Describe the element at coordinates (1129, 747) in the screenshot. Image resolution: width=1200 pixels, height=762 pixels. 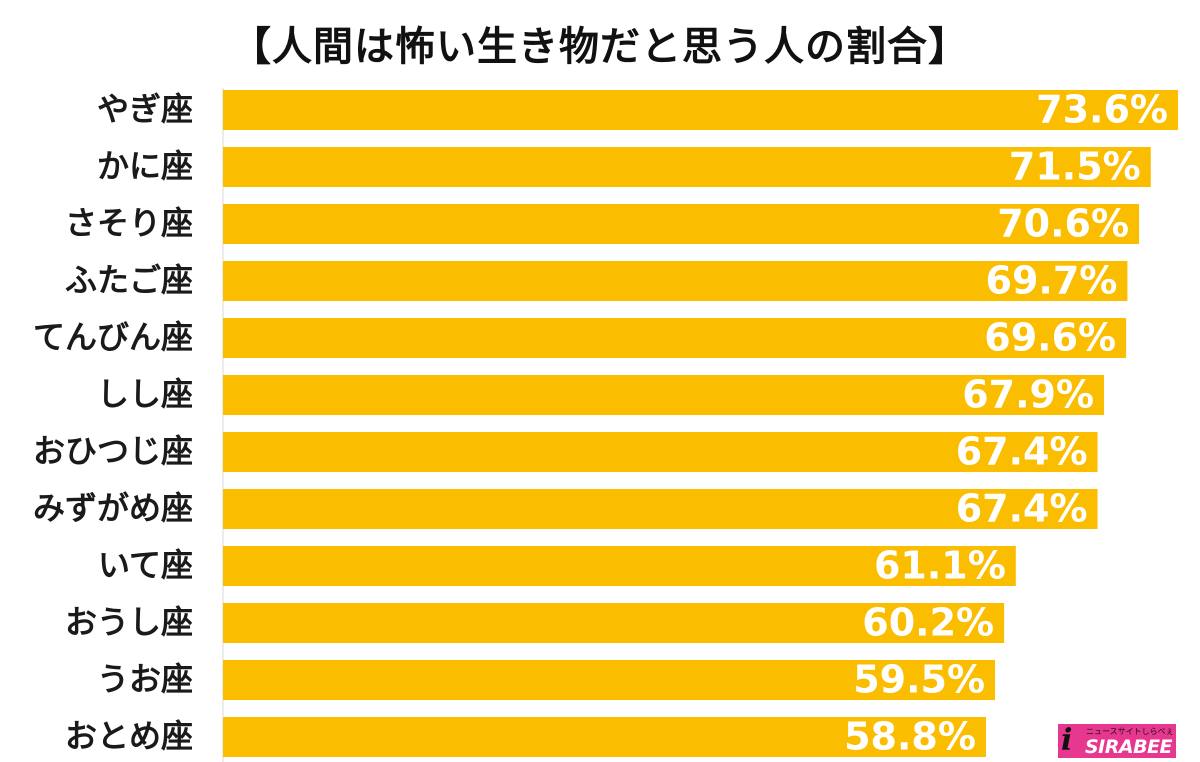
I see `logo-text: SIRABEE` at that location.